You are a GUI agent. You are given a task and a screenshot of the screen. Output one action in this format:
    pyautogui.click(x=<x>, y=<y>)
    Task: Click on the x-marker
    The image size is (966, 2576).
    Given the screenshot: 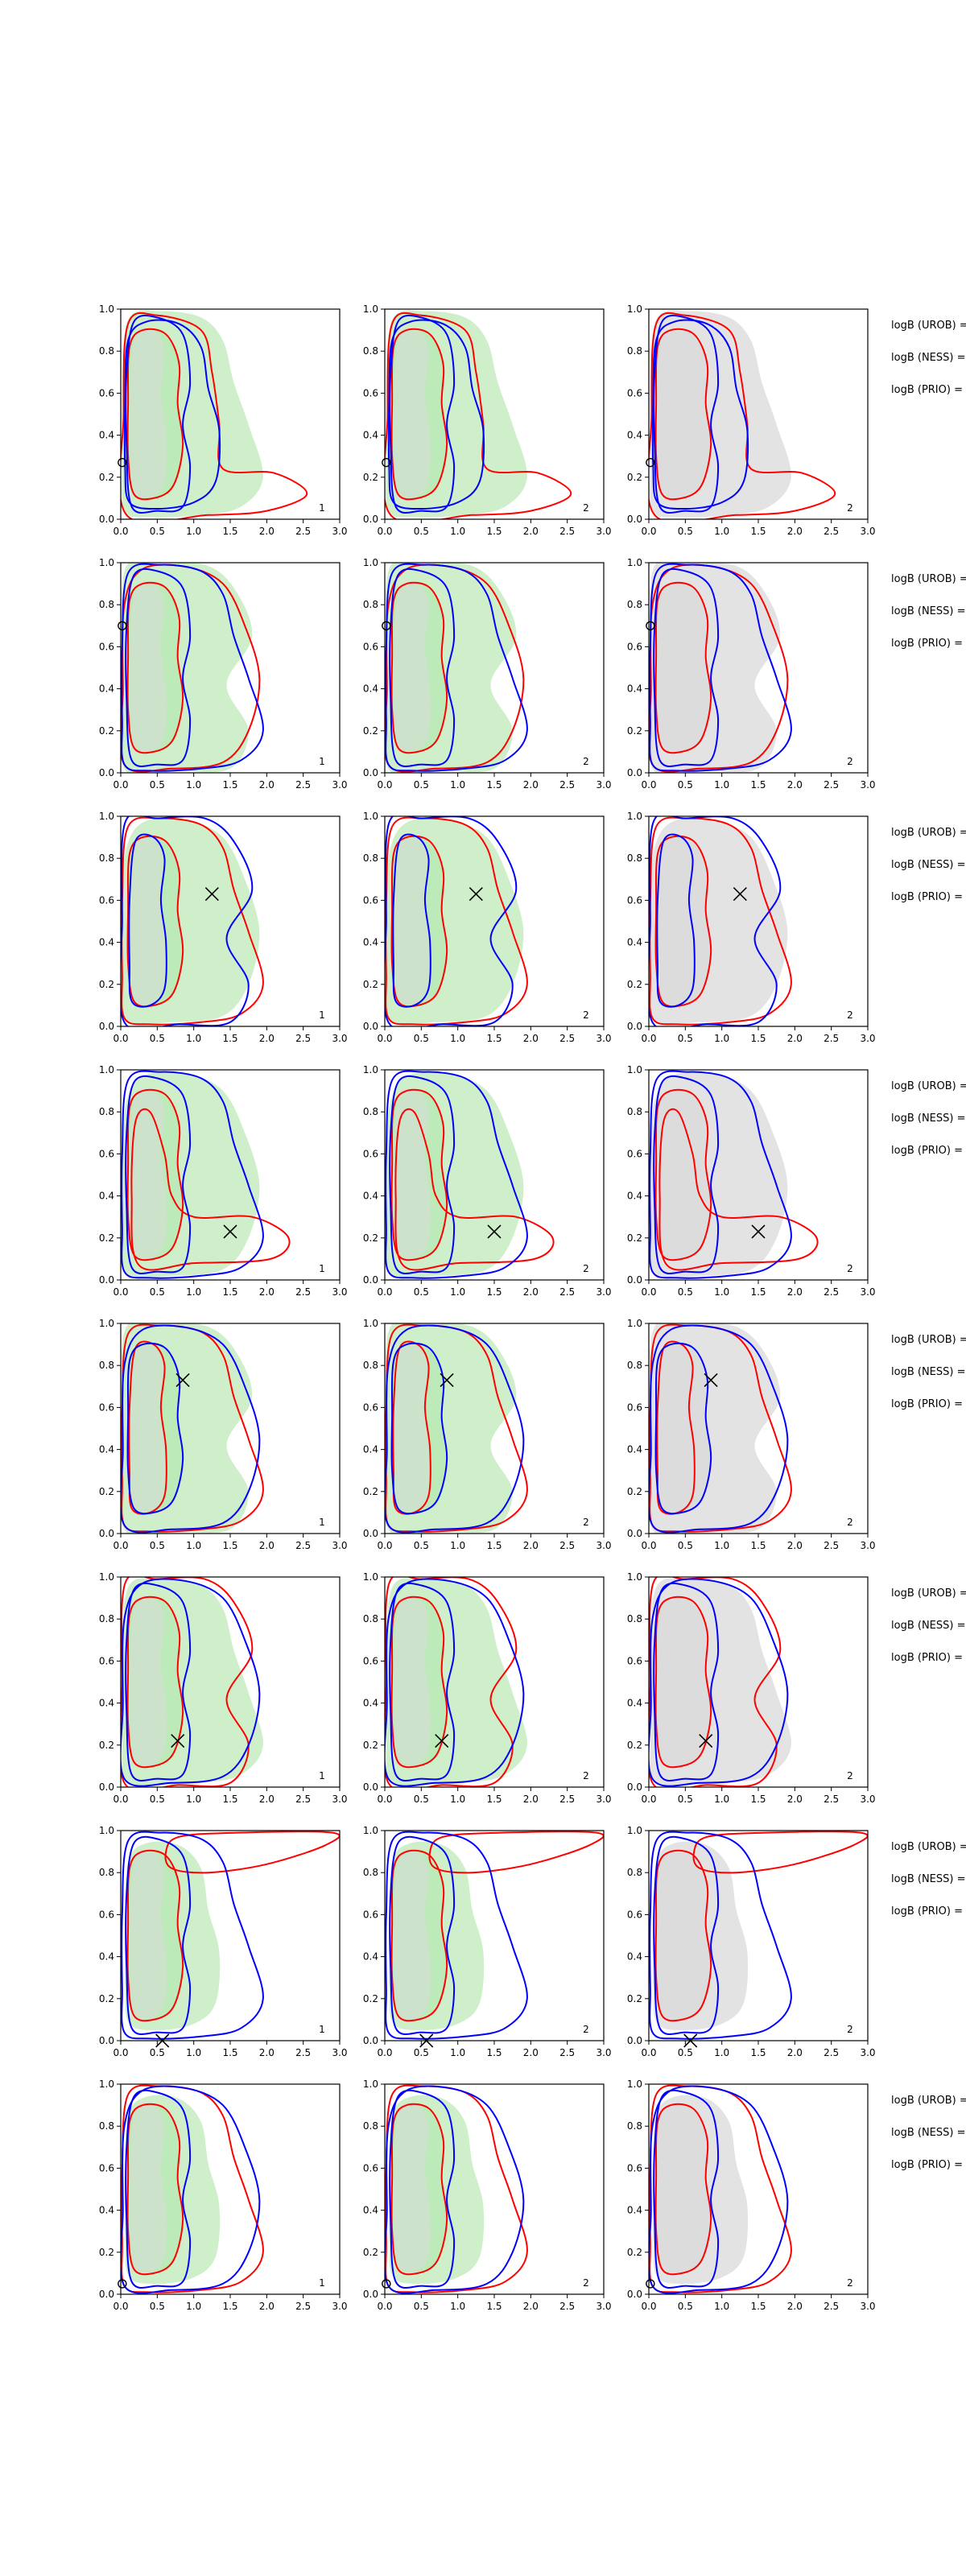 What is the action you would take?
    pyautogui.click(x=706, y=1741)
    